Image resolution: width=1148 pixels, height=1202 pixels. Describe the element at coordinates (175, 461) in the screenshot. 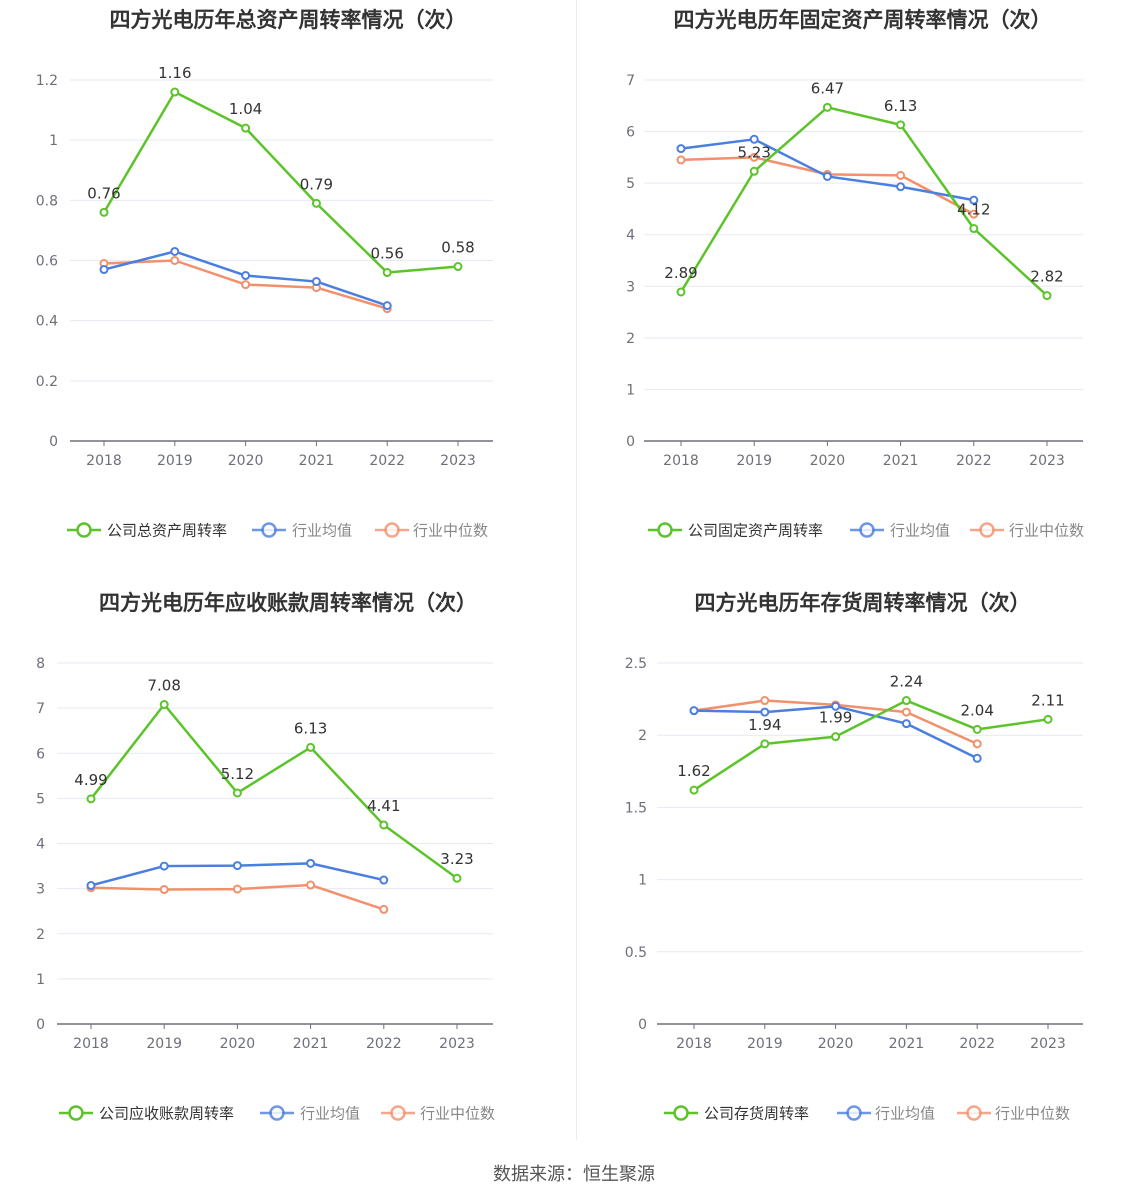

I see `x-tick-label: 2019` at that location.